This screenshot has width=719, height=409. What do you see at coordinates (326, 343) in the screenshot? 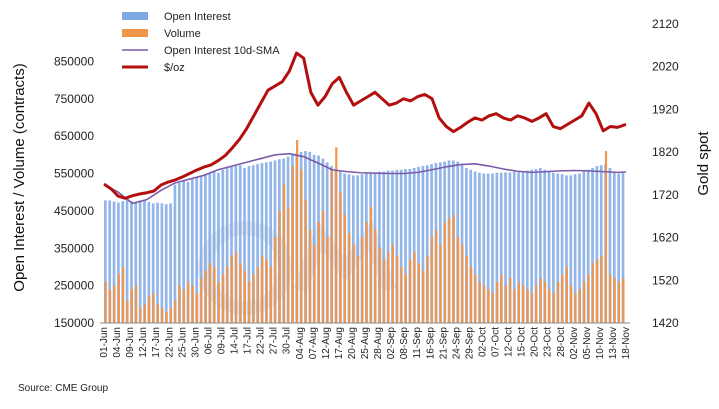
I see `x-tick-label: 12-Aug` at bounding box center [326, 343].